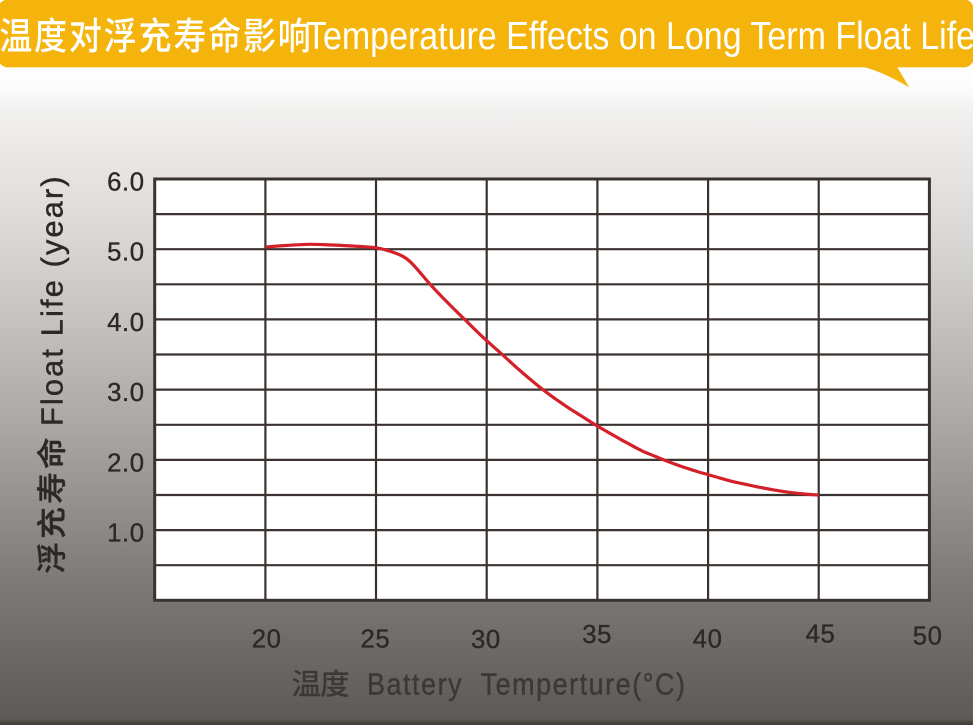  Describe the element at coordinates (126, 463) in the screenshot. I see `svg-text: 2.0` at that location.